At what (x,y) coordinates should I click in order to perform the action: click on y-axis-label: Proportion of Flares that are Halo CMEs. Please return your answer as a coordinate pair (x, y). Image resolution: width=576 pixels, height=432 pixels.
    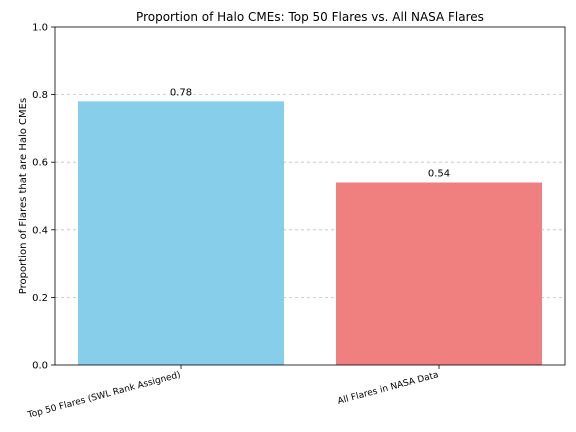
    Looking at the image, I should click on (23, 196).